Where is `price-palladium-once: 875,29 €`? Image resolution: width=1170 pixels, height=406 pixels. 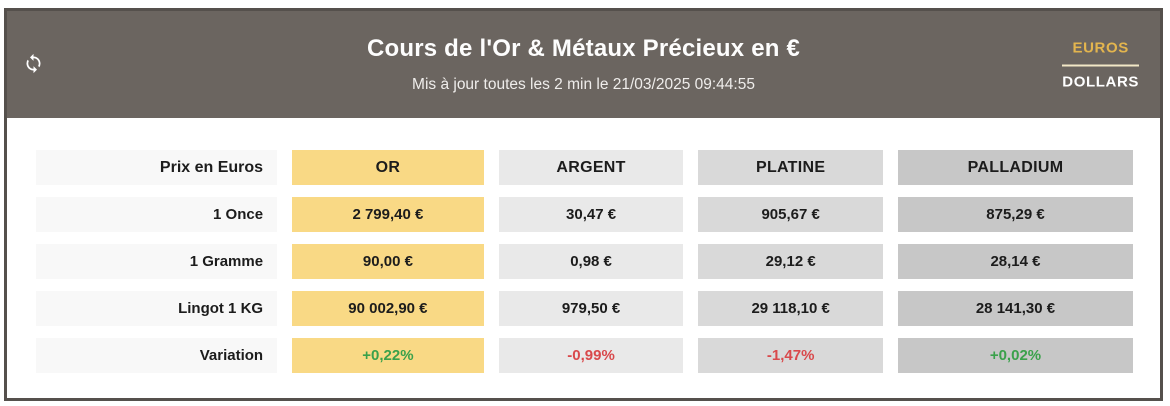
price-palladium-once: 875,29 € is located at coordinates (1015, 214).